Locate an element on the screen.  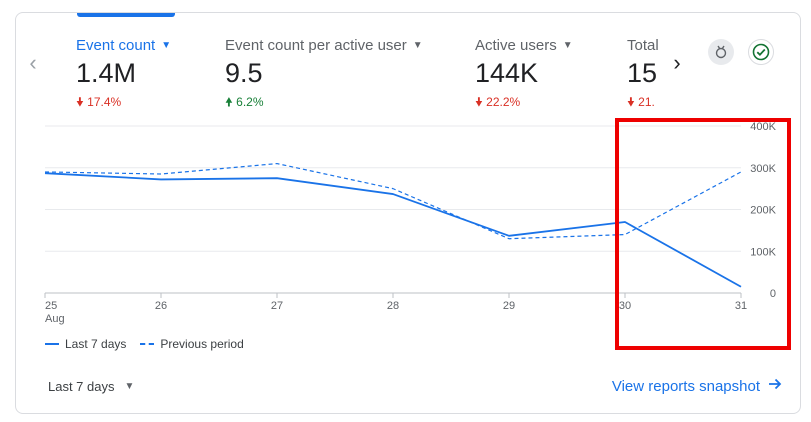
metric-label: Total is located at coordinates (643, 45).